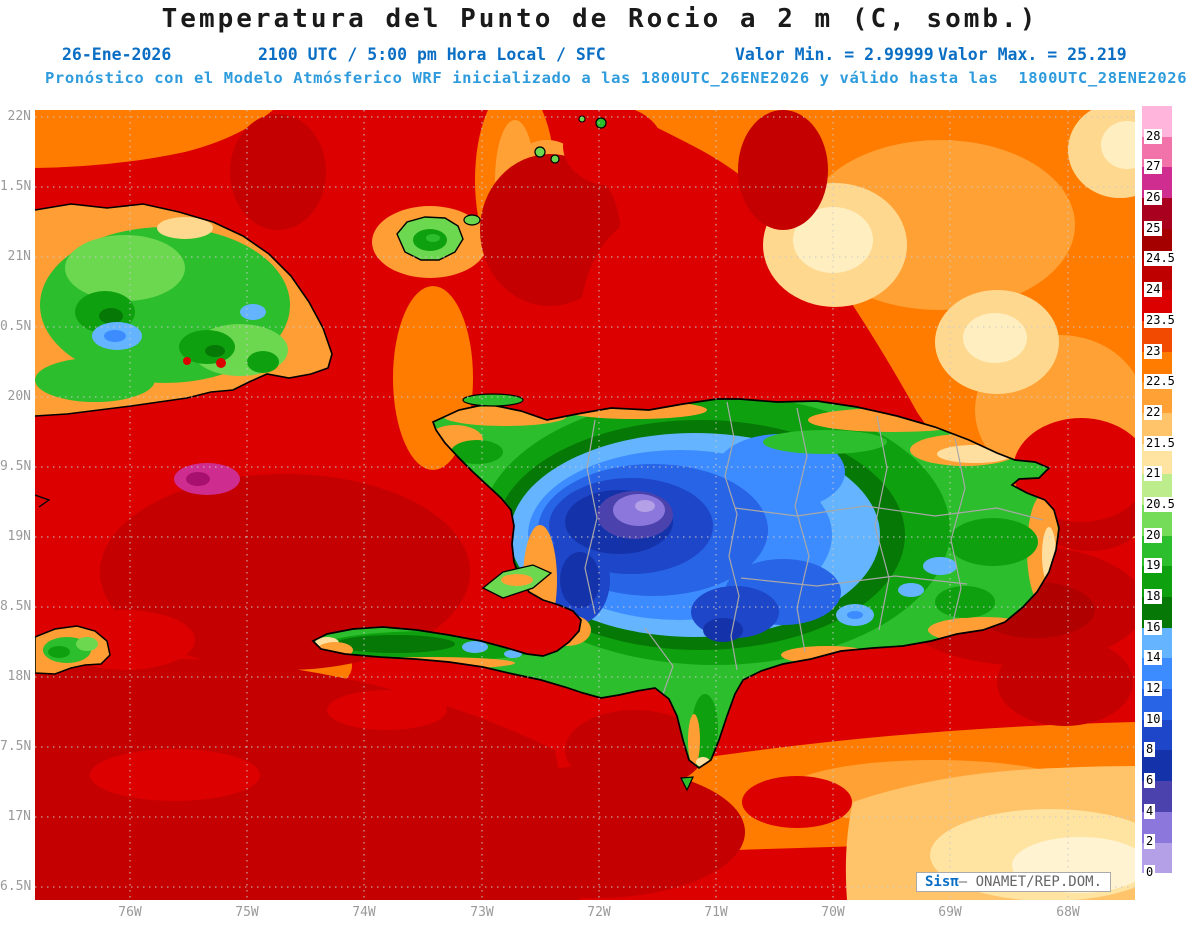  I want to click on watermark: Sisπ– ONAMET/REP.DOM., so click(1014, 882).